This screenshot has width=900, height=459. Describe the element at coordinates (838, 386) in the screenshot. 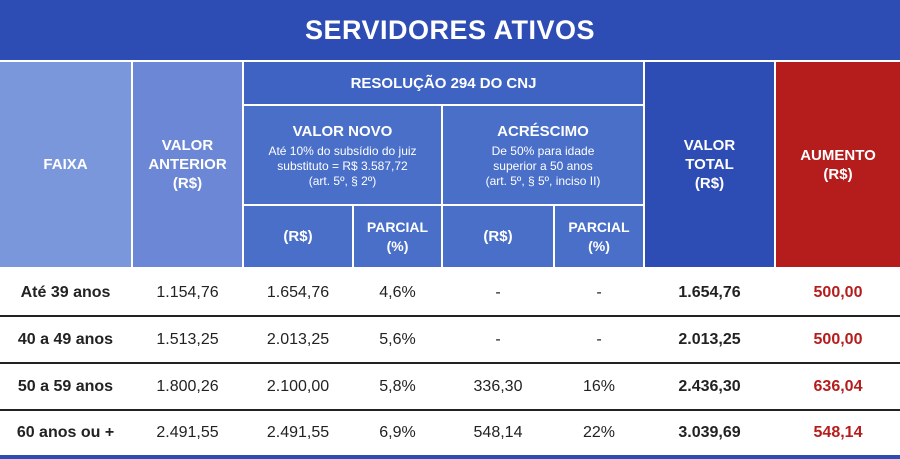

I see `cell-aumento: 636,04` at that location.